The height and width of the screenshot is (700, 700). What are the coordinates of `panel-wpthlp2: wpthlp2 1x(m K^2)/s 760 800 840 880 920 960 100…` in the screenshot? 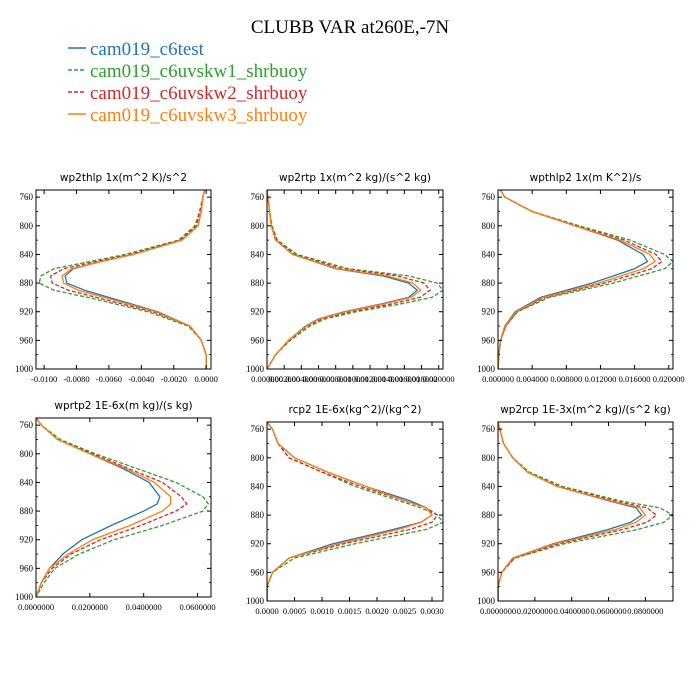 It's located at (581, 278).